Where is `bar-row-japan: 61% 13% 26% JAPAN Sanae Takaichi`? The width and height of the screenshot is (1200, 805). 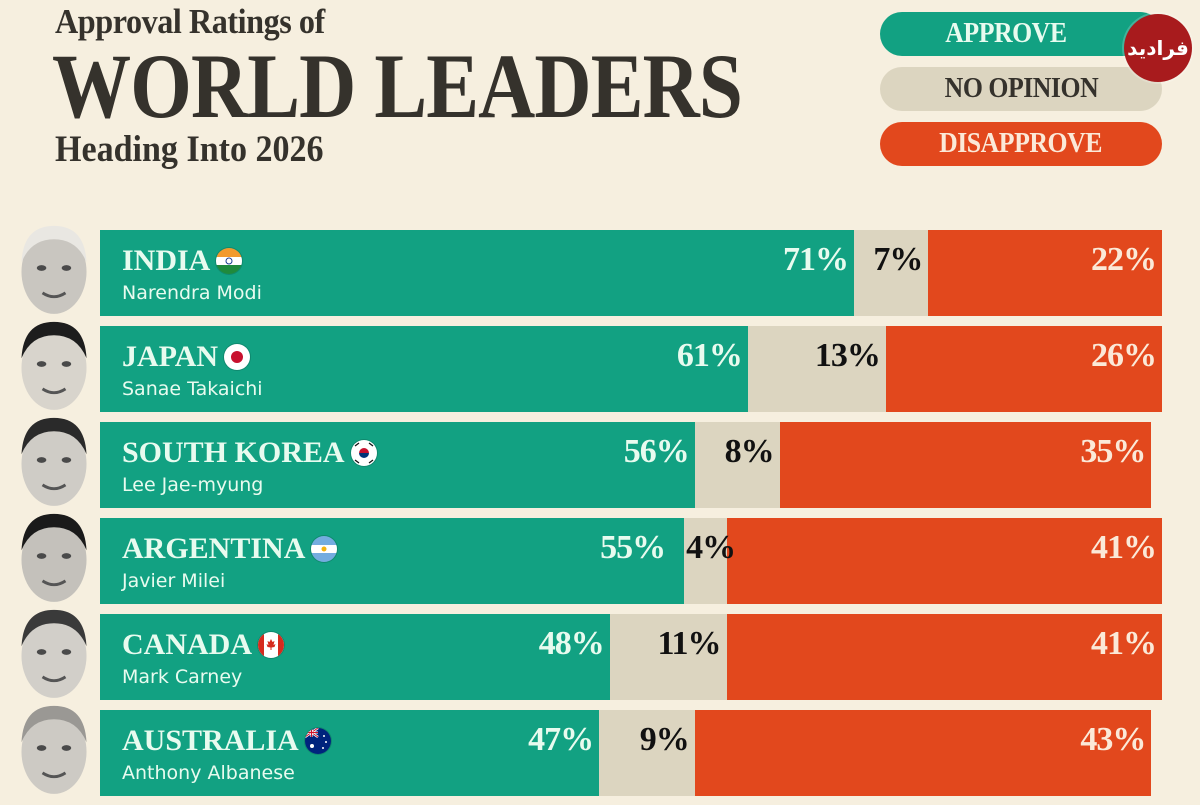
bar-row-japan: 61% 13% 26% JAPAN Sanae Takaichi is located at coordinates (631, 369).